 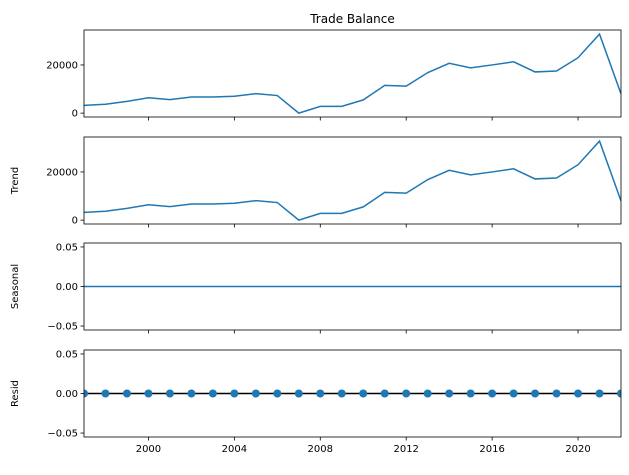 I want to click on resid-points, so click(x=352, y=393).